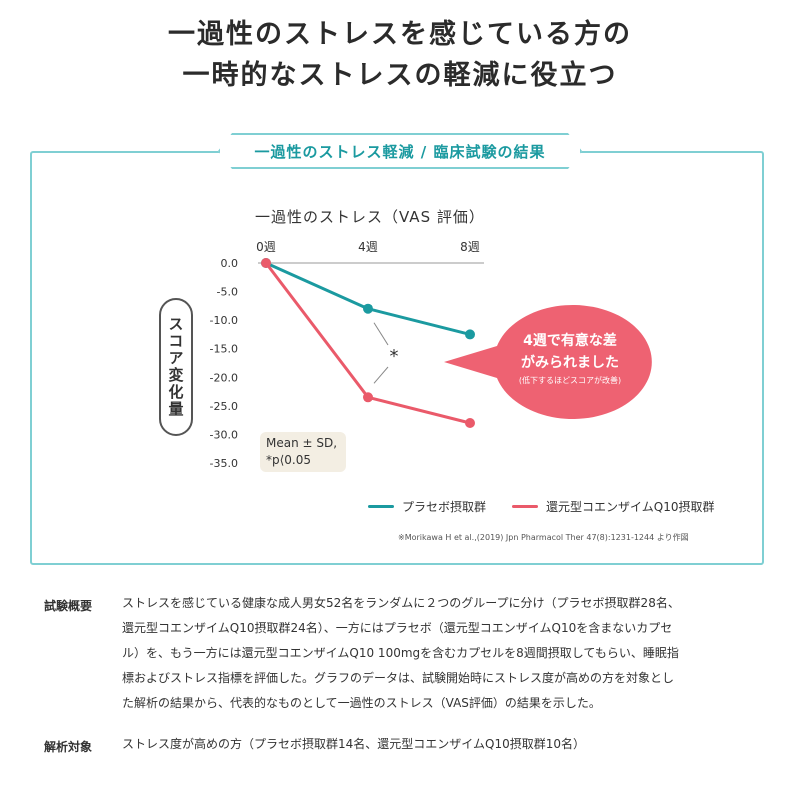 The image size is (800, 800). What do you see at coordinates (224, 349) in the screenshot?
I see `y-tick-label: -15.0` at bounding box center [224, 349].